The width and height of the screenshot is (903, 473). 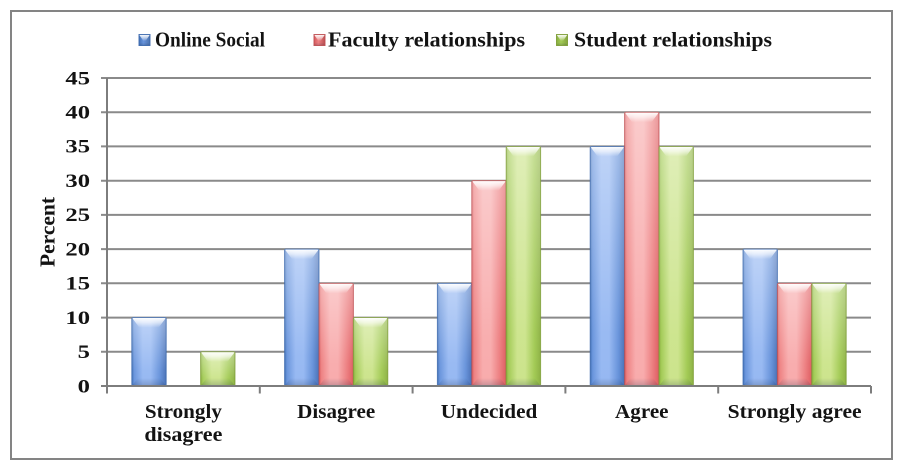 I want to click on svg-text: 0, so click(x=84, y=386).